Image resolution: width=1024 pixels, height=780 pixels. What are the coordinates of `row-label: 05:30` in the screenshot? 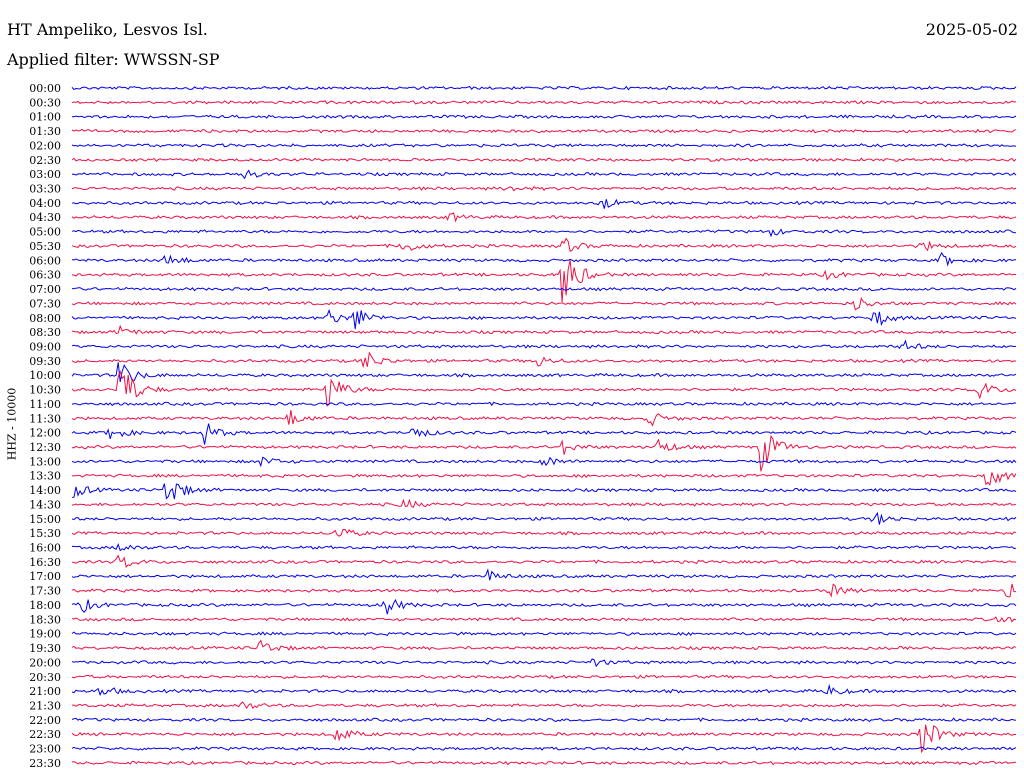 It's located at (45, 246).